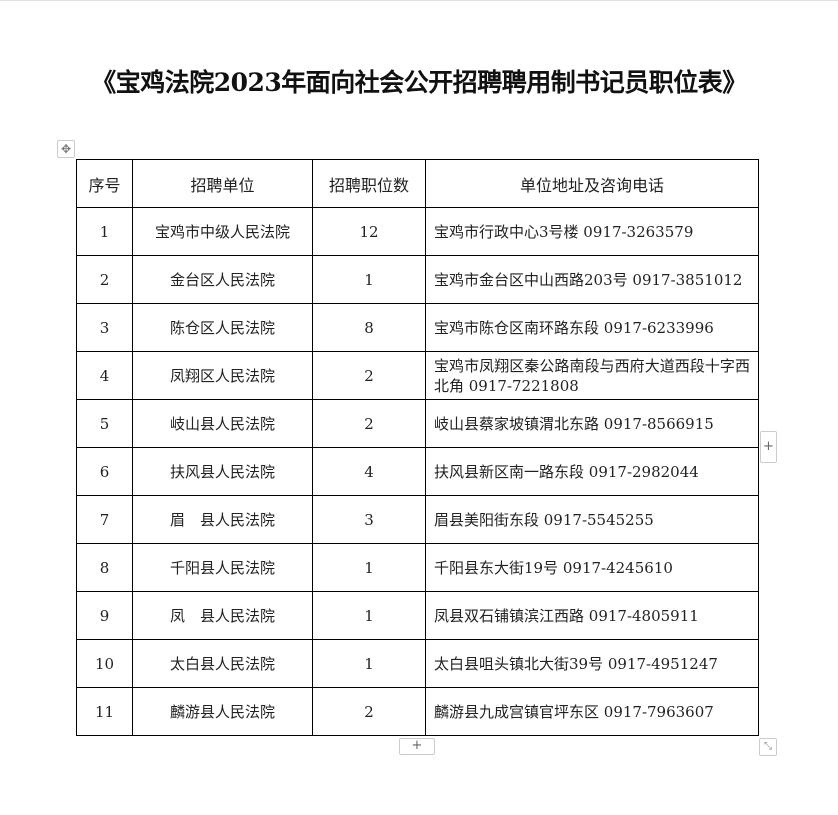 Image resolution: width=838 pixels, height=815 pixels. What do you see at coordinates (592, 423) in the screenshot?
I see `cell-address: 岐山县蔡家坡镇渭北东路 0917-8566915` at bounding box center [592, 423].